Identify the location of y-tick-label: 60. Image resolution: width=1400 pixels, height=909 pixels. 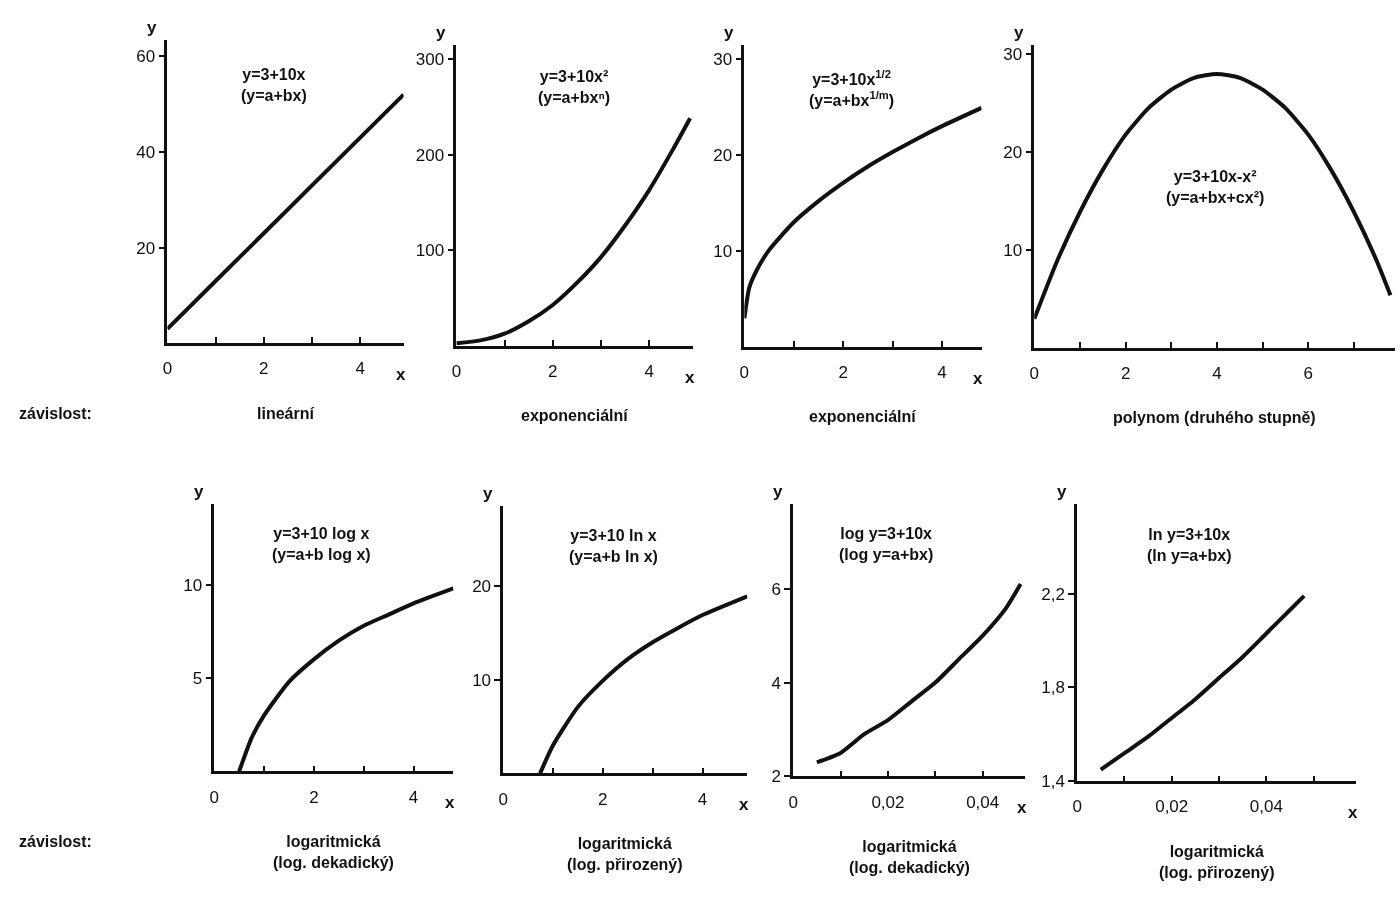
(146, 57).